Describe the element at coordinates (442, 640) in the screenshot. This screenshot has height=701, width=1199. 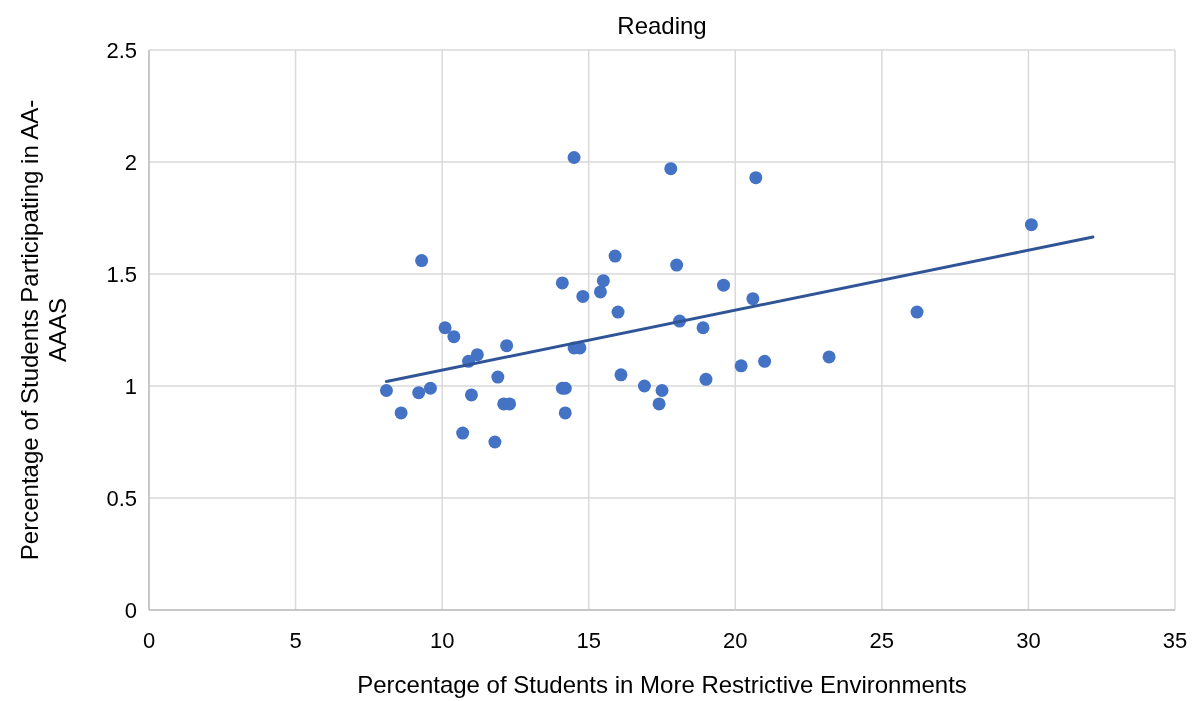
I see `x-tick-label: 10` at that location.